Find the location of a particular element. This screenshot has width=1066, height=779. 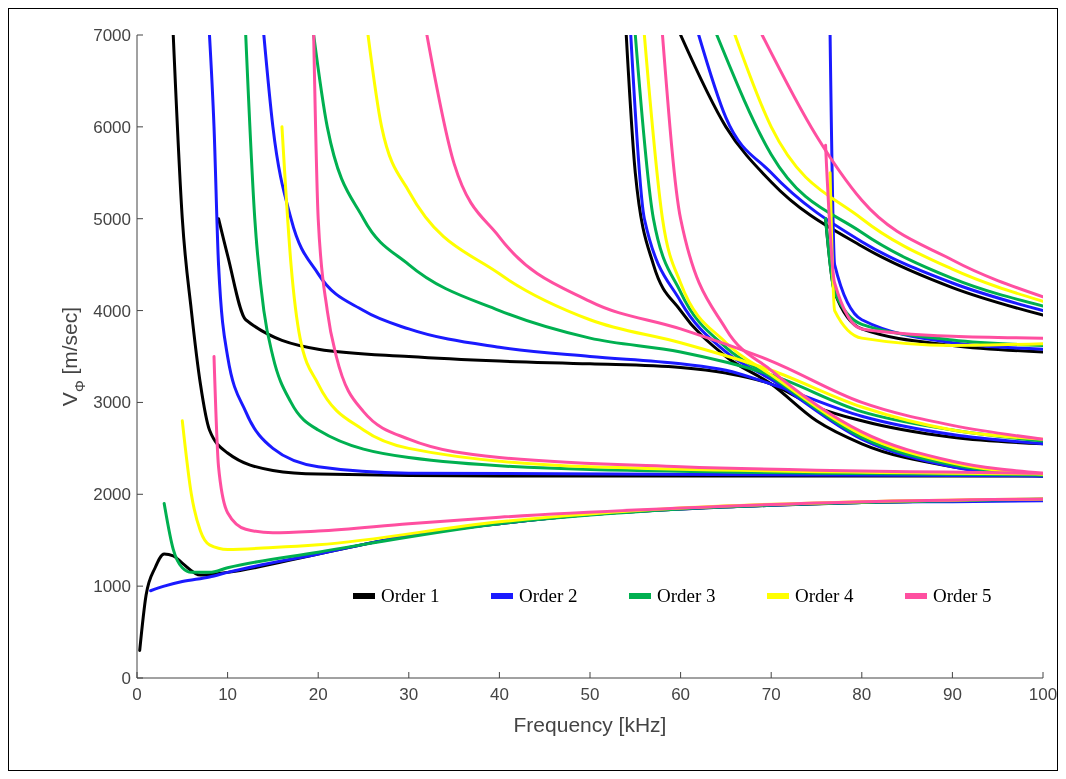

x-tick-label: 10 is located at coordinates (228, 694).